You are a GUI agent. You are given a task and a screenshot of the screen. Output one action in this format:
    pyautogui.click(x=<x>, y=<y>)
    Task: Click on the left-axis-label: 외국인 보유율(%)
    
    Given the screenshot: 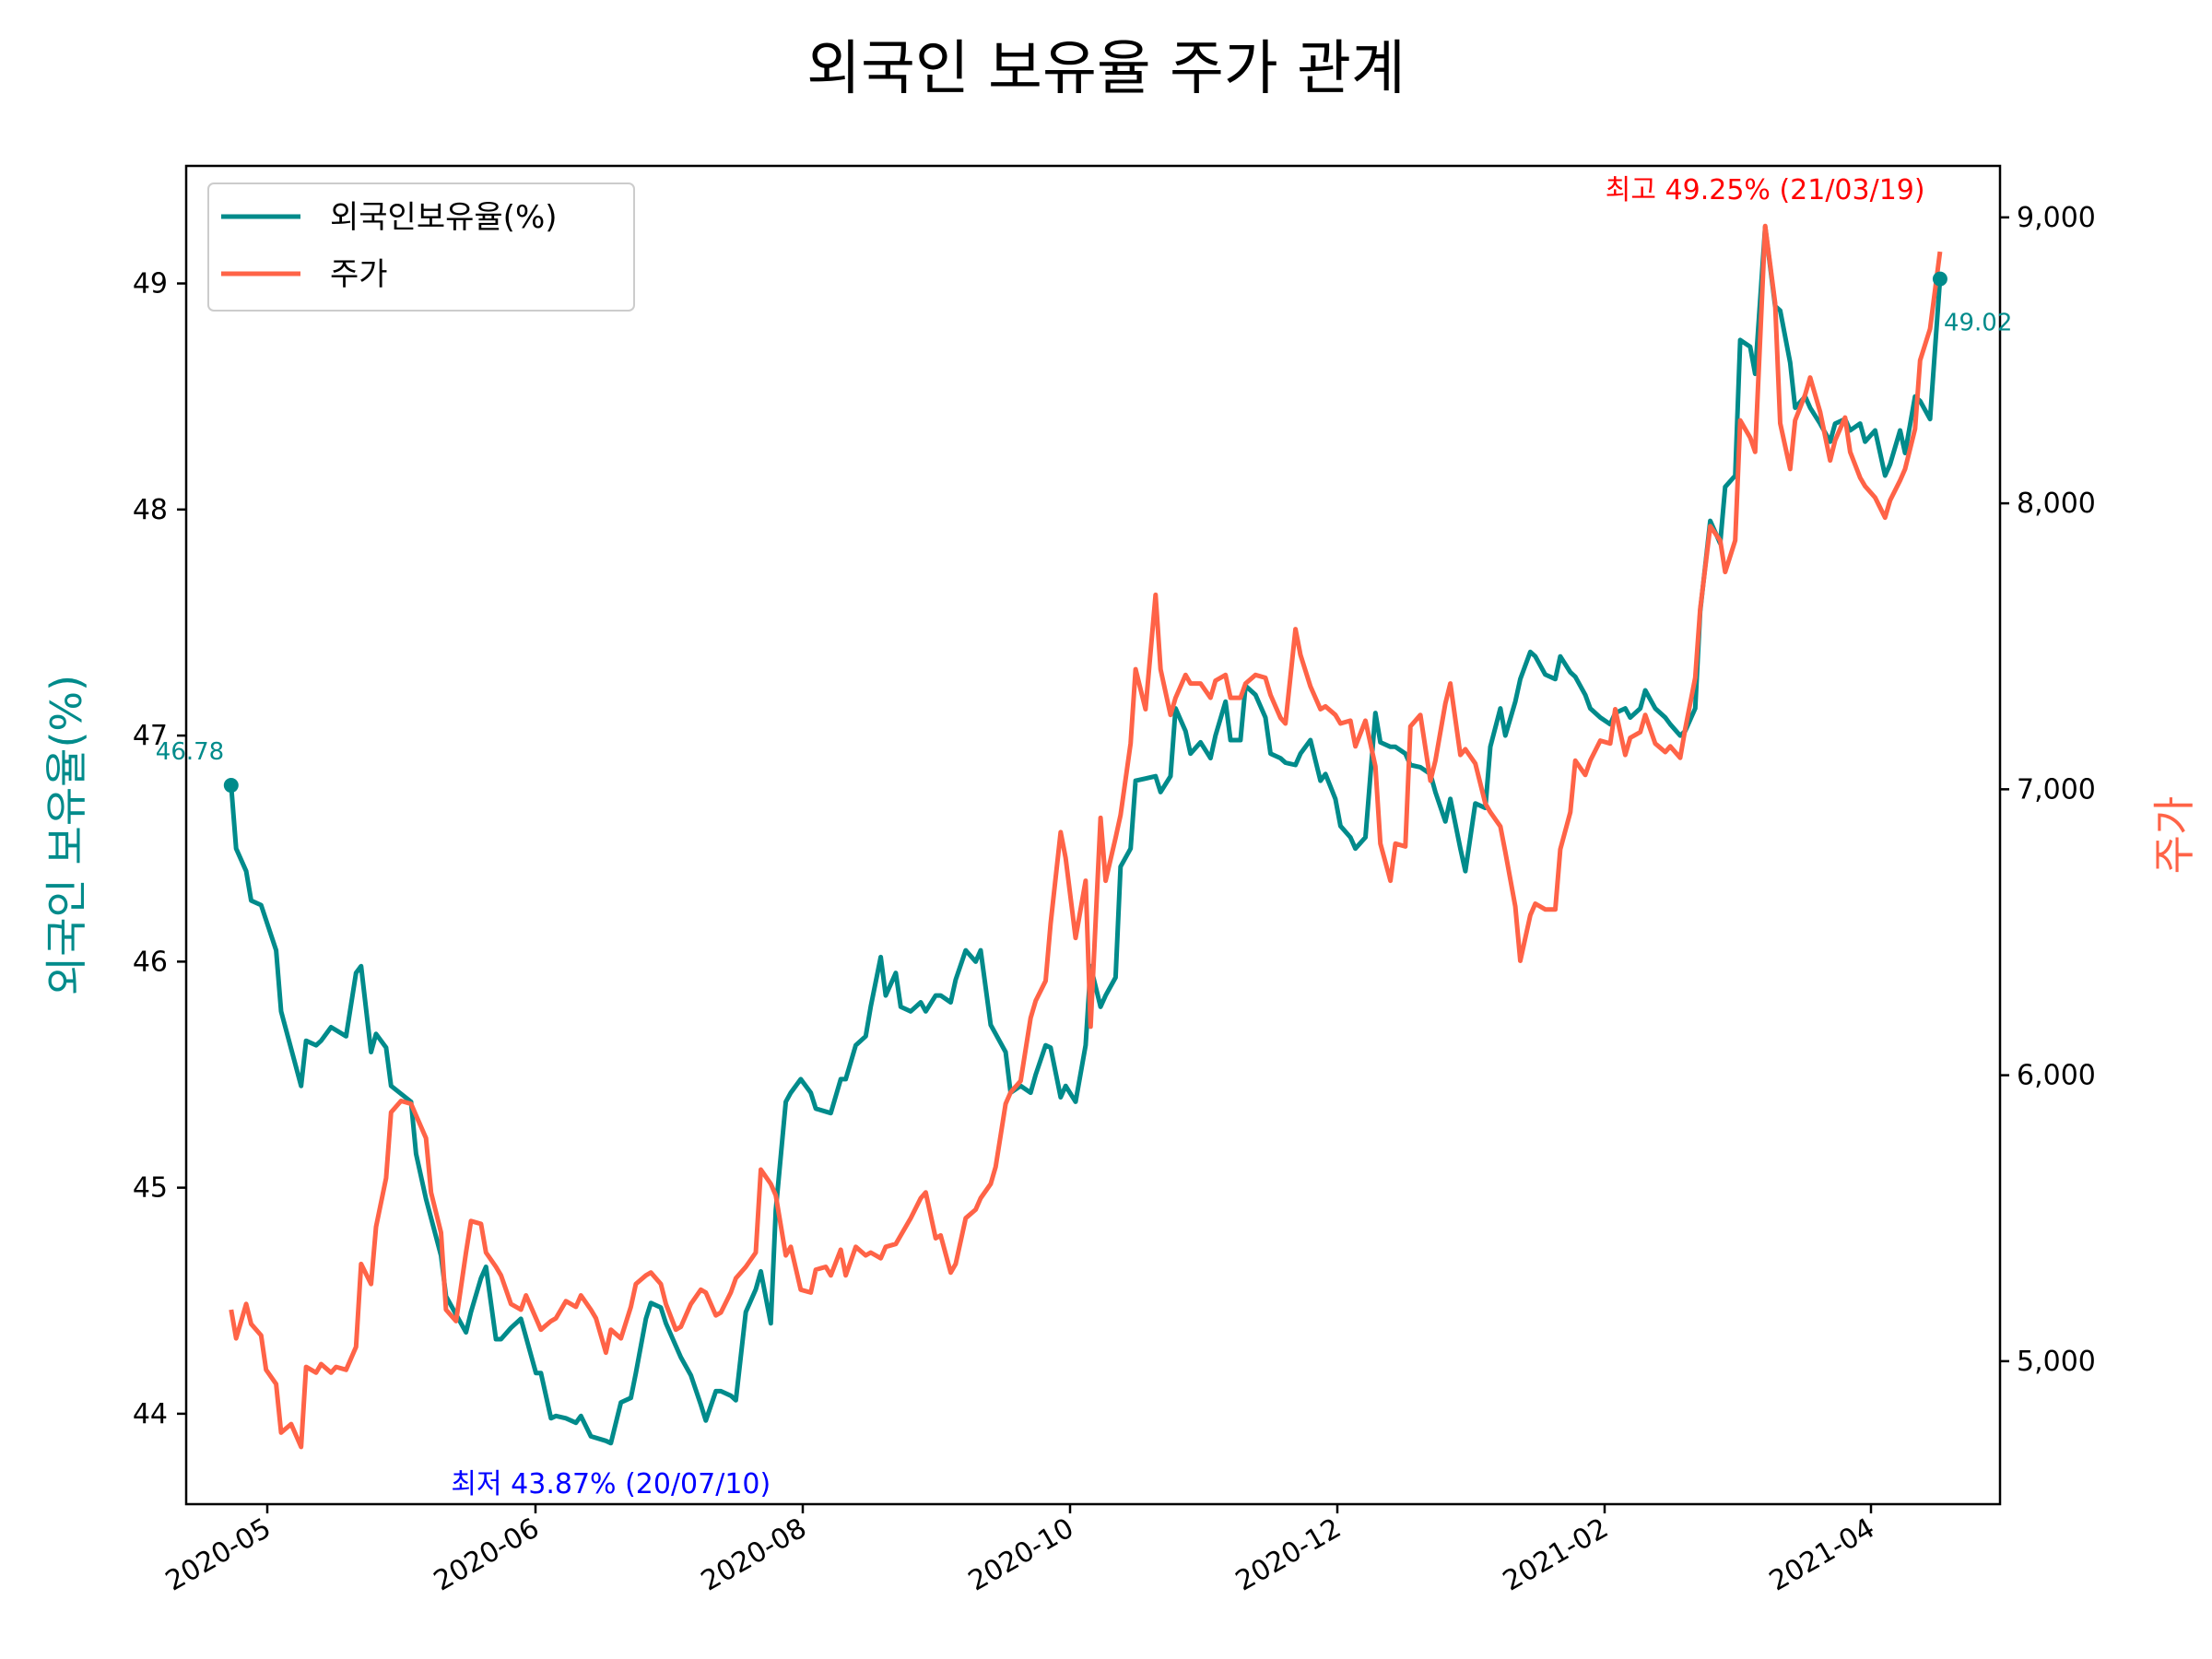 What is the action you would take?
    pyautogui.click(x=66, y=835)
    